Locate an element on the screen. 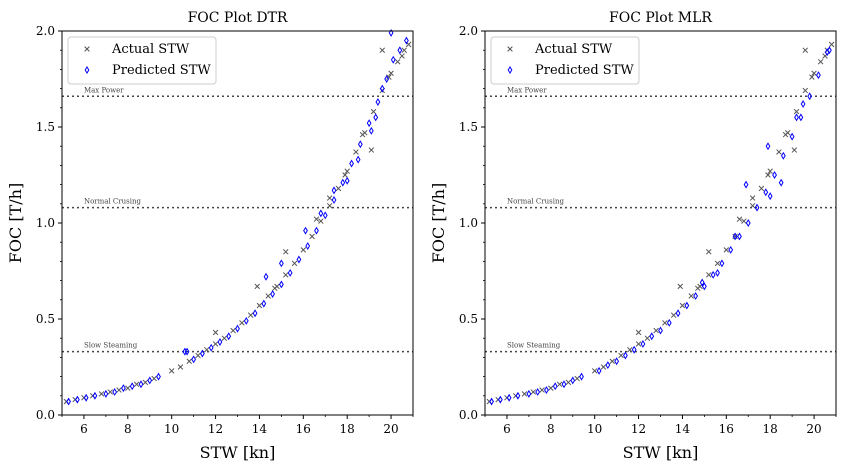 Image resolution: width=845 pixels, height=471 pixels. dtr-y-tick-label: 1.5 is located at coordinates (45, 127).